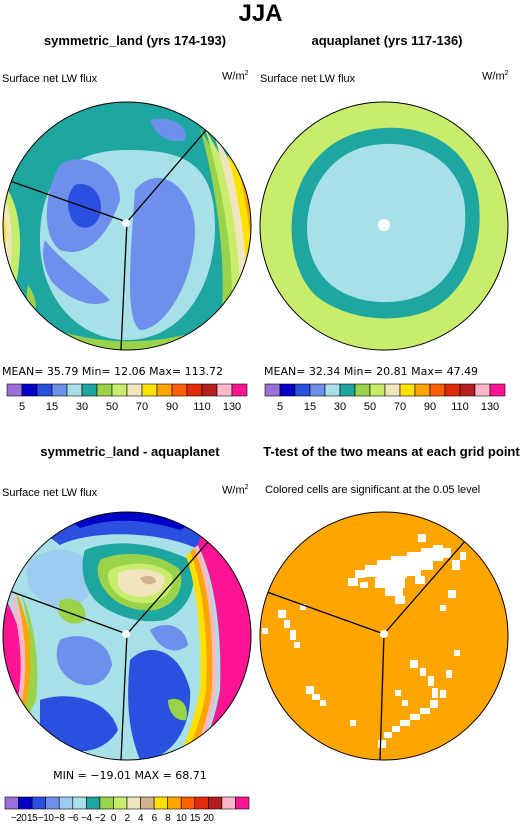 The width and height of the screenshot is (521, 825). Describe the element at coordinates (127, 803) in the screenshot. I see `colorbar-diff-p3` at that location.